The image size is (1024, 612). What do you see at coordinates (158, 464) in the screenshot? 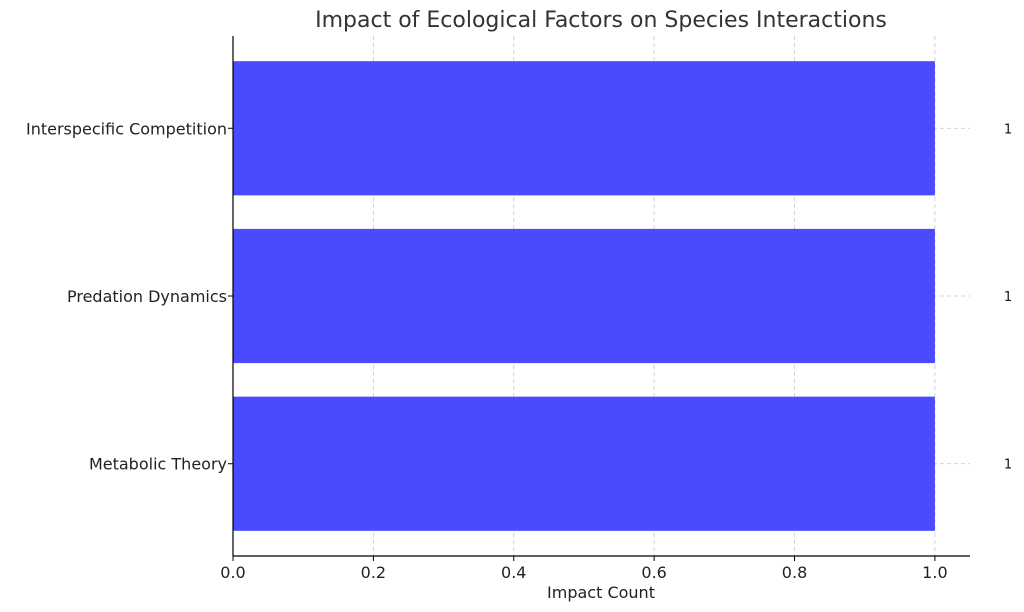
I see `y-tick-label: Metabolic Theory` at bounding box center [158, 464].